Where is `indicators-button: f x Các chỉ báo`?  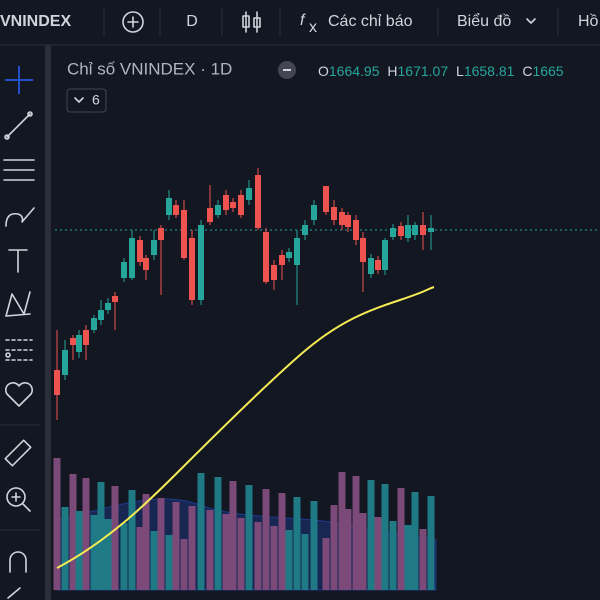 indicators-button: f x Các chỉ báo is located at coordinates (356, 24).